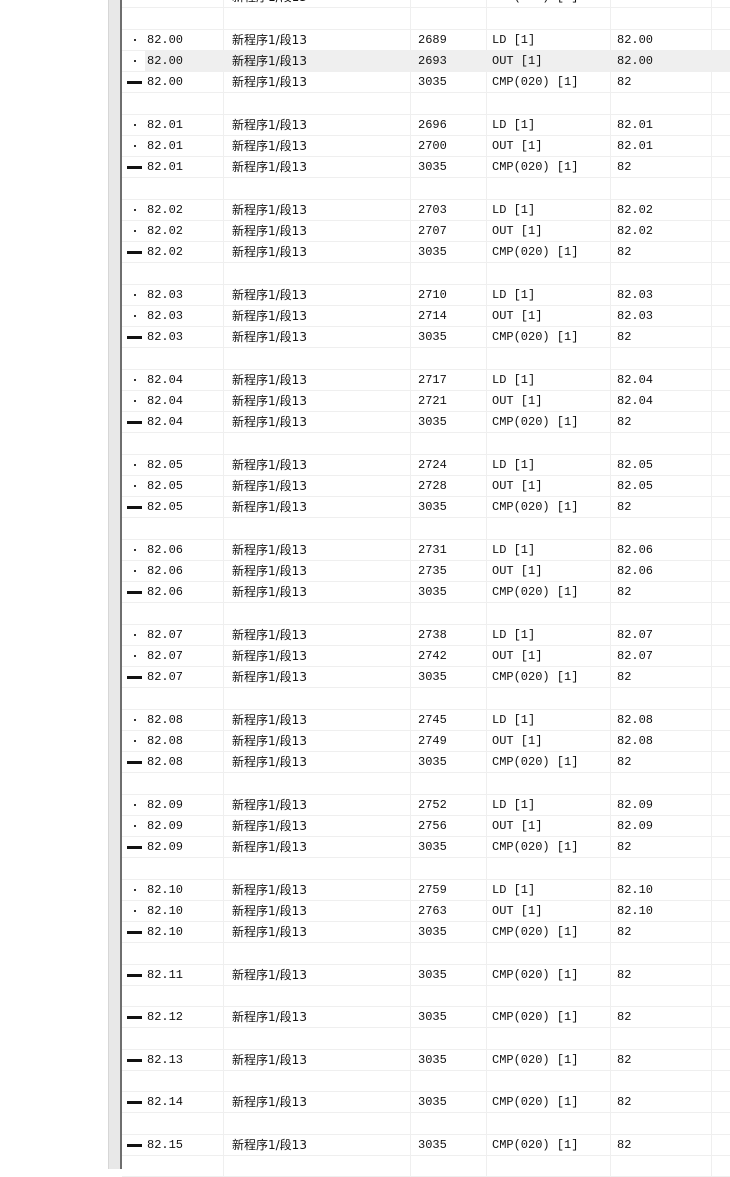 Image resolution: width=730 pixels, height=1177 pixels. What do you see at coordinates (114, 584) in the screenshot?
I see `left-panel-splitter` at bounding box center [114, 584].